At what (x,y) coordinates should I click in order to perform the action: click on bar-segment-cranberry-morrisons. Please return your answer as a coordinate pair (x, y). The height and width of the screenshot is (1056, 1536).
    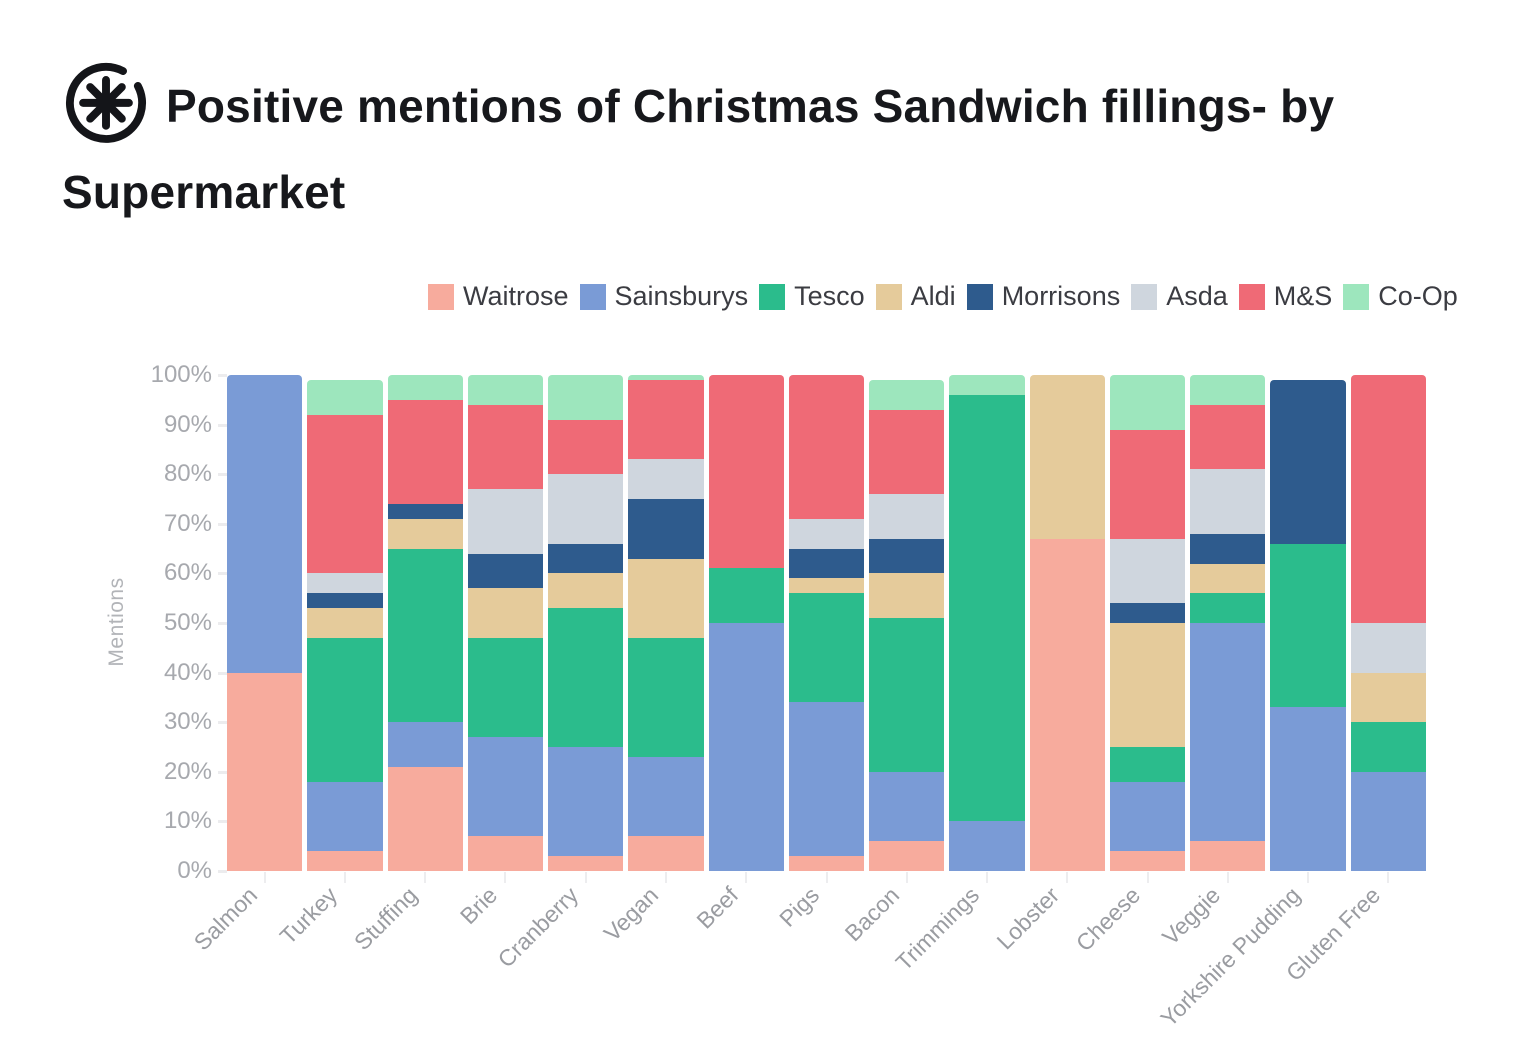
    Looking at the image, I should click on (586, 558).